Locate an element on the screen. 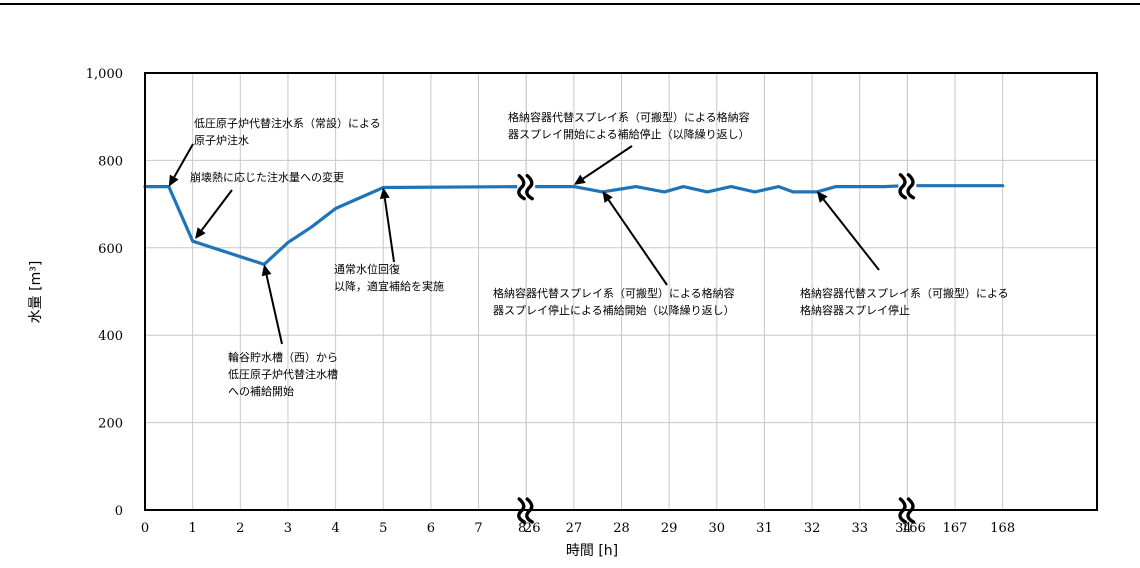 This screenshot has width=1140, height=568. annotation-line: 以降，適宜補給を実施 is located at coordinates (389, 286).